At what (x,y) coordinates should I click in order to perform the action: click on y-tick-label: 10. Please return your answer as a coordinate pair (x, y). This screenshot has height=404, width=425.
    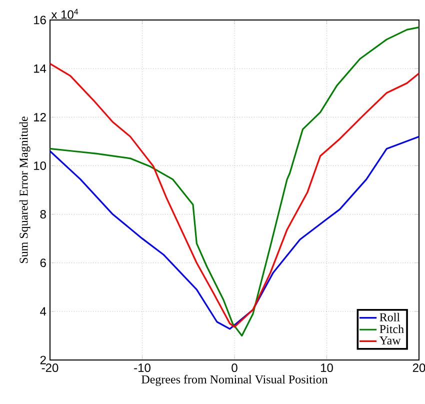
    Looking at the image, I should click on (40, 165).